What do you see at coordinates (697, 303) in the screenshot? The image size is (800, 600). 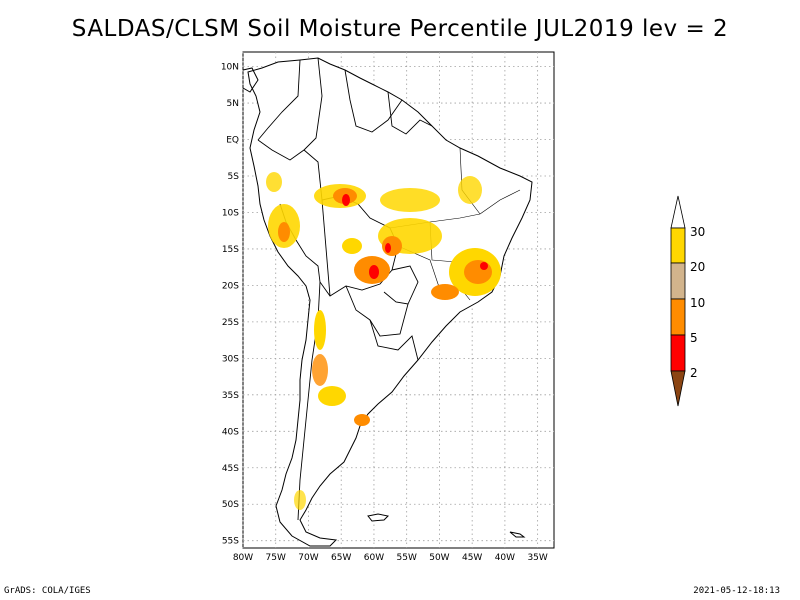 I see `colorbar-label-10: 10` at bounding box center [697, 303].